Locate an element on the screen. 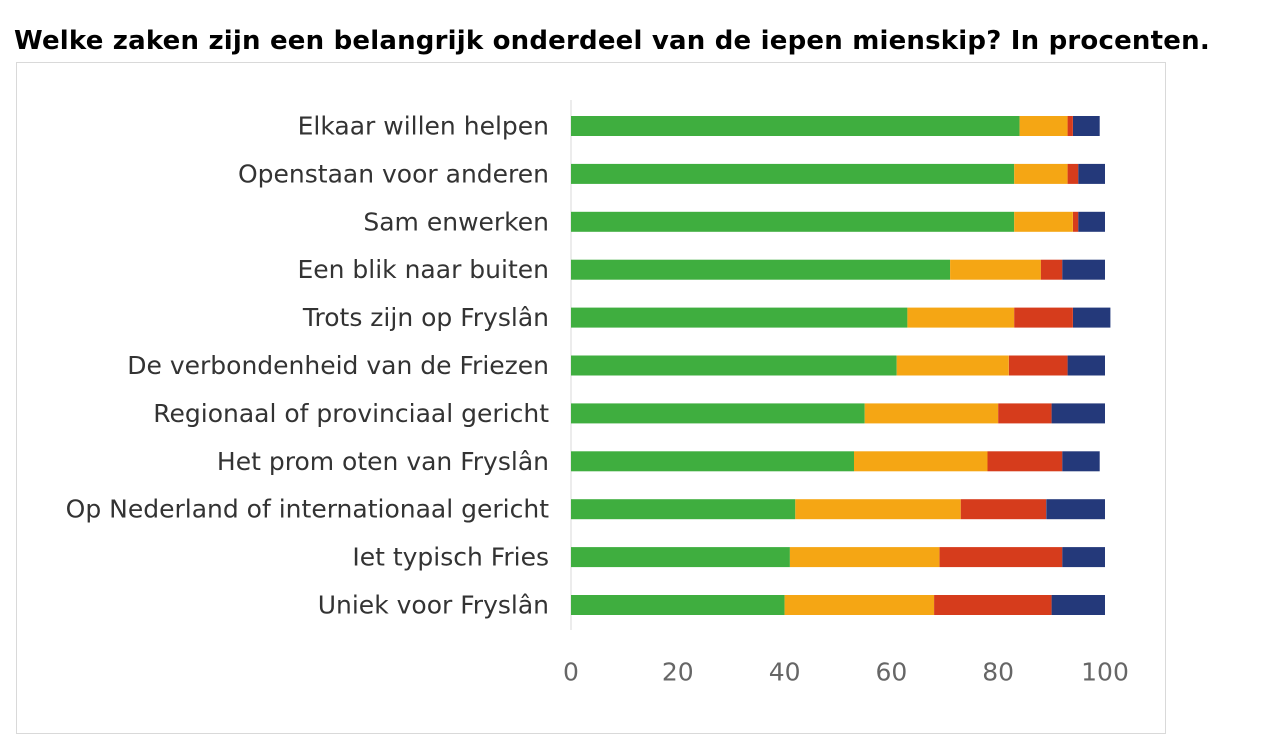 This screenshot has height=734, width=1280. category-label: Iet typisch Fries is located at coordinates (450, 557).